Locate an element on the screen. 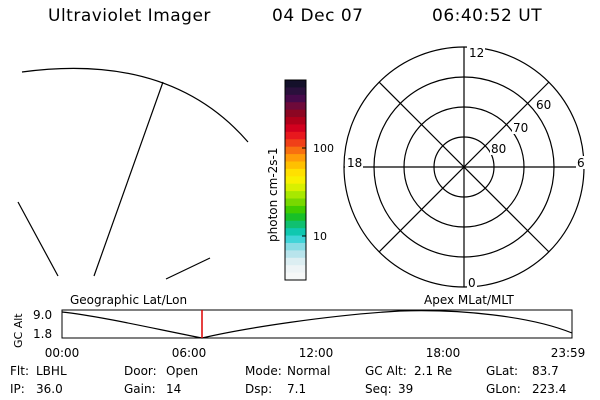 This screenshot has height=400, width=600. geographic-label: Geographic Lat/Lon is located at coordinates (128, 300).